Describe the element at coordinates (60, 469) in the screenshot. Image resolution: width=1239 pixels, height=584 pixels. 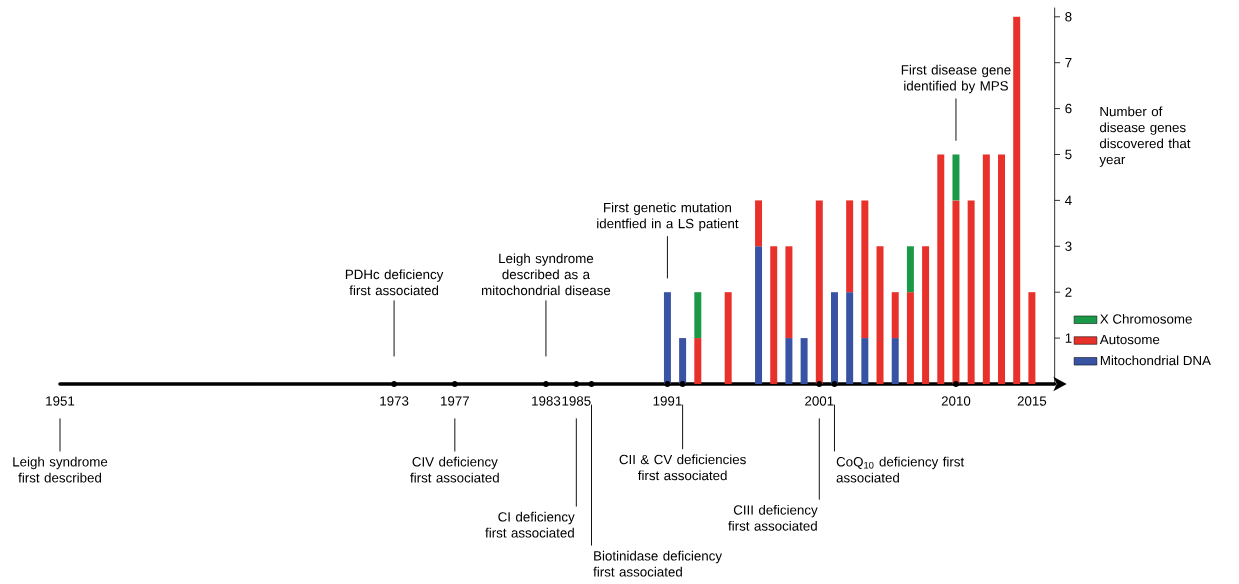
I see `ref-line-label: Leigh syndrome first described` at that location.